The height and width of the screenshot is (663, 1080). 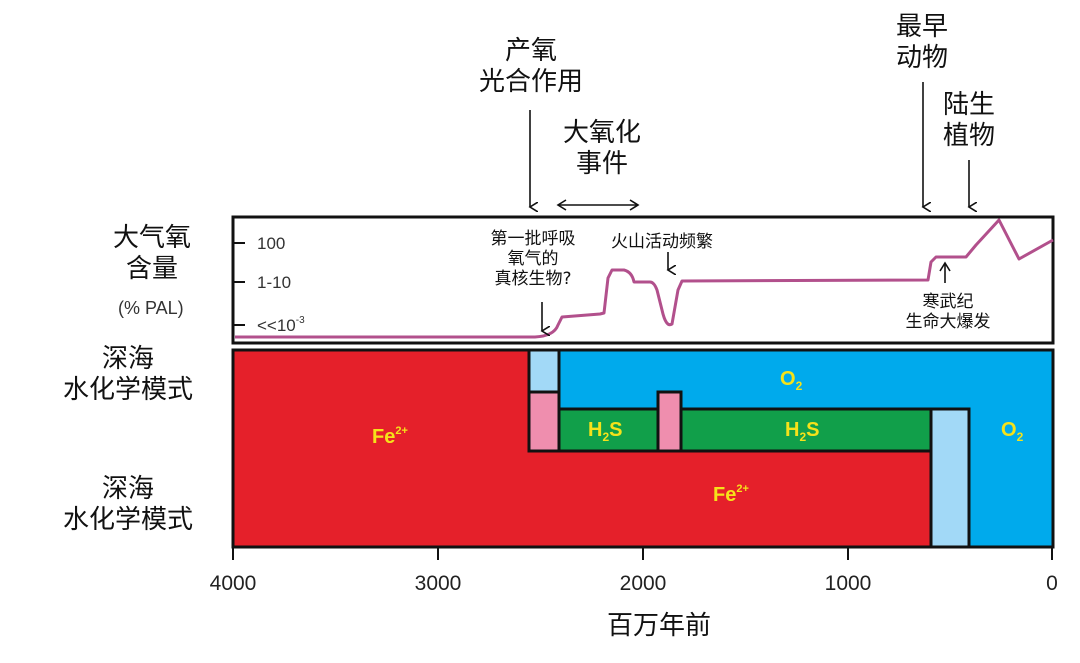 What do you see at coordinates (669, 421) in the screenshot?
I see `pink-block-volcanic` at bounding box center [669, 421].